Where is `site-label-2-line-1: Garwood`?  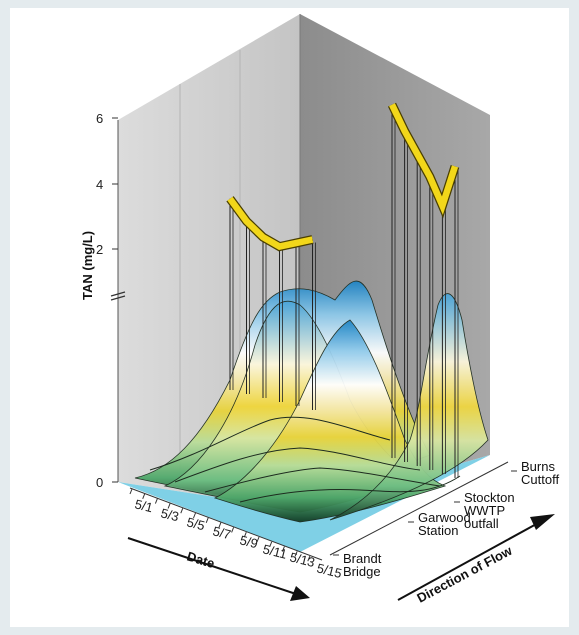
site-label-2-line-1: Garwood is located at coordinates (444, 517).